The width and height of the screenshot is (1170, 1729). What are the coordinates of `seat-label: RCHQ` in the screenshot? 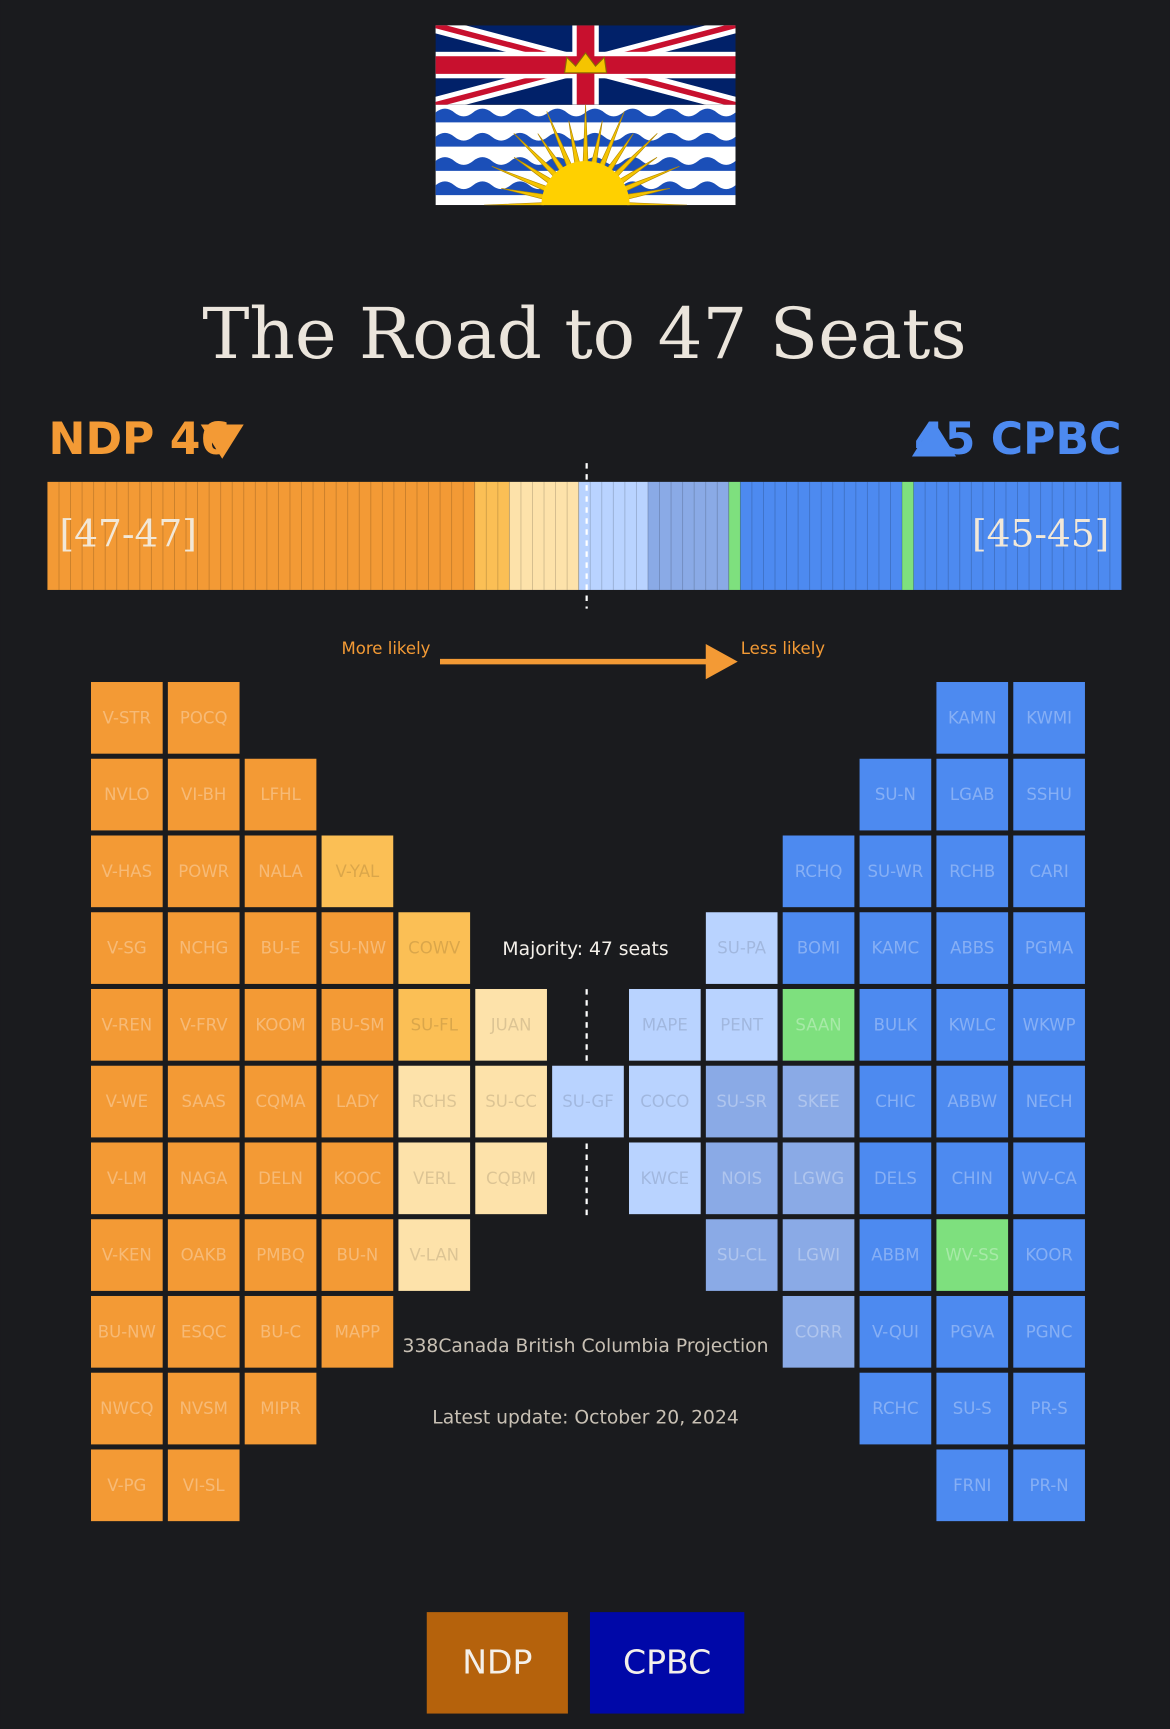 It's located at (819, 871).